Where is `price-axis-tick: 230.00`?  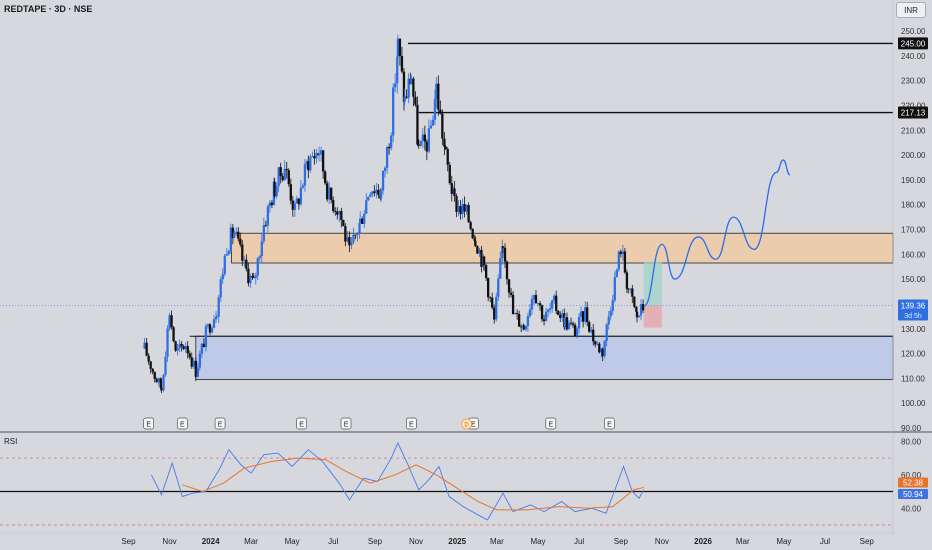
price-axis-tick: 230.00 is located at coordinates (913, 81).